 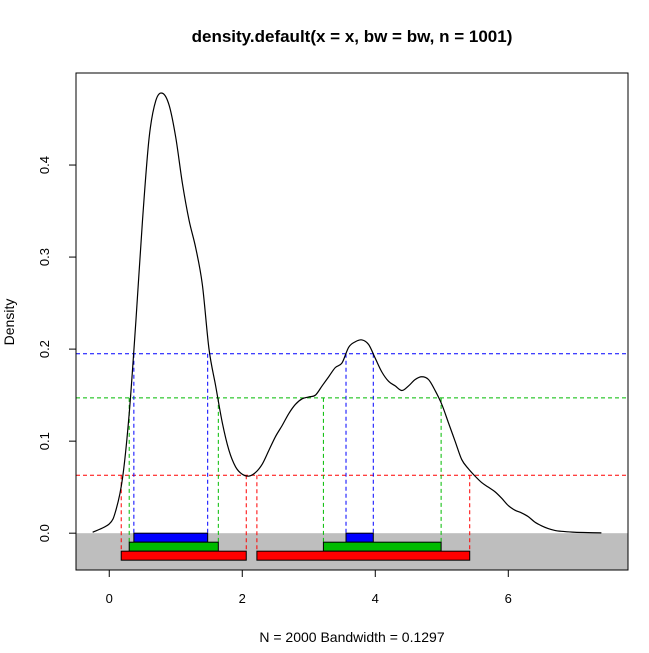 What do you see at coordinates (57, 349) in the screenshot?
I see `y-axis: 0.0 0.1 0.2 0.3 0.4` at bounding box center [57, 349].